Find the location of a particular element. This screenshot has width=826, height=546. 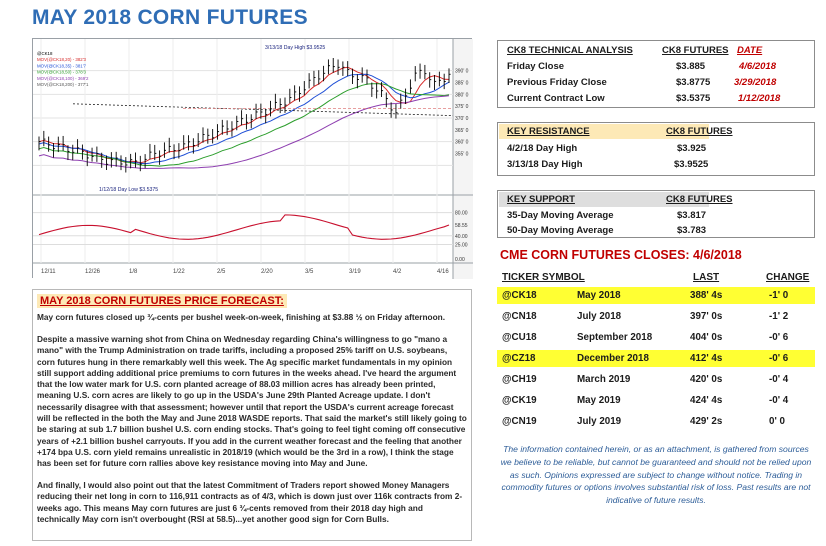

cme-row: @CK18 May 2018 388' 4s -1' 0 is located at coordinates (656, 295).